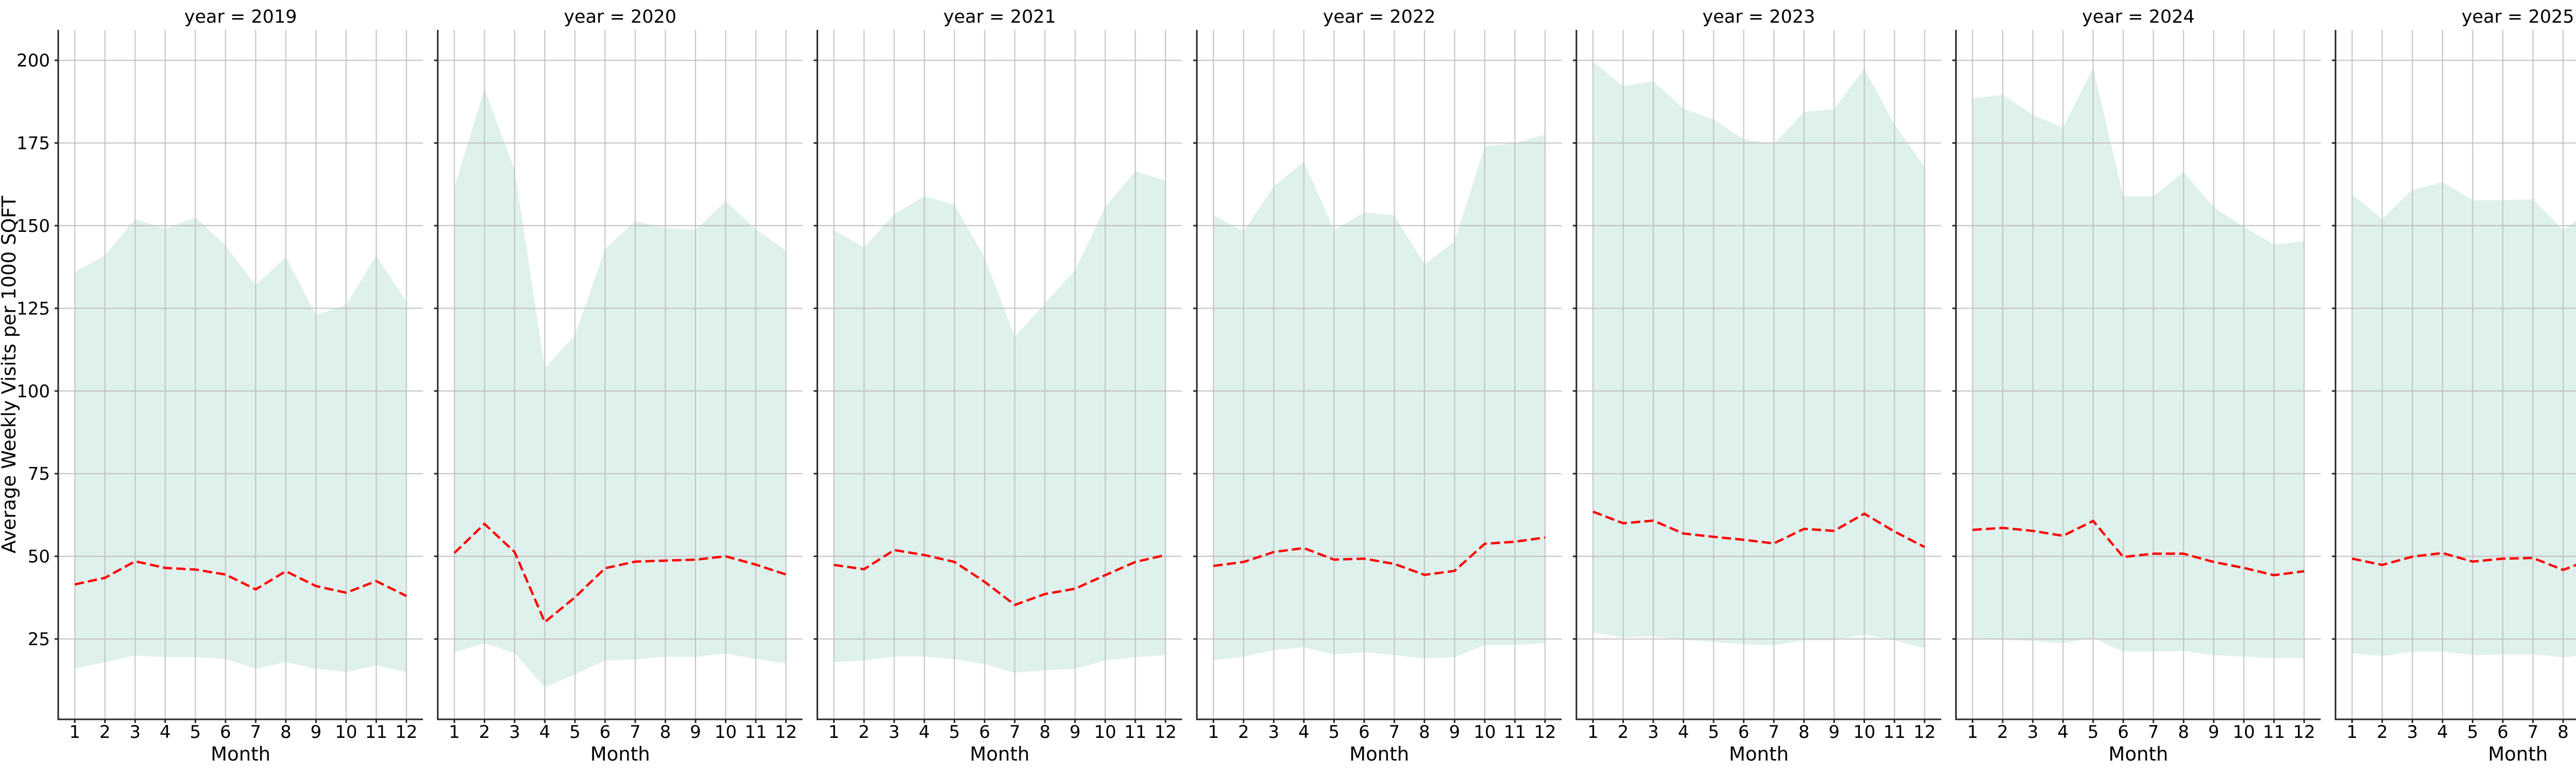 Image resolution: width=2576 pixels, height=775 pixels. I want to click on y-tick-label: 100, so click(33, 391).